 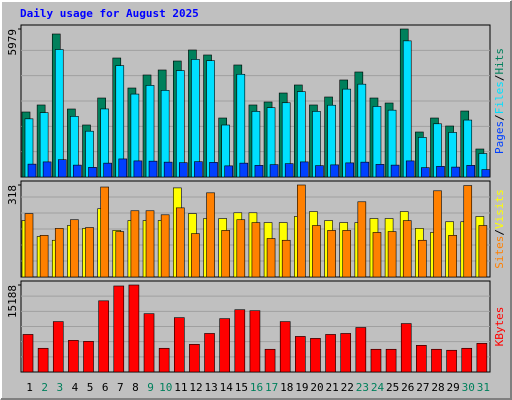 I want to click on y-tick-label: 15188, so click(x=12, y=301).